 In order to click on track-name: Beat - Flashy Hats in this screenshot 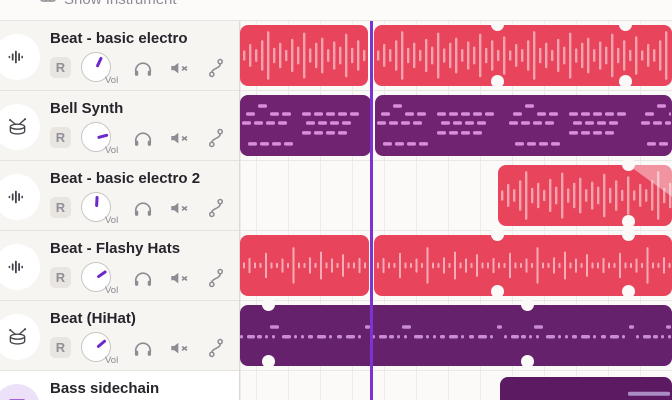, I will do `click(115, 248)`.